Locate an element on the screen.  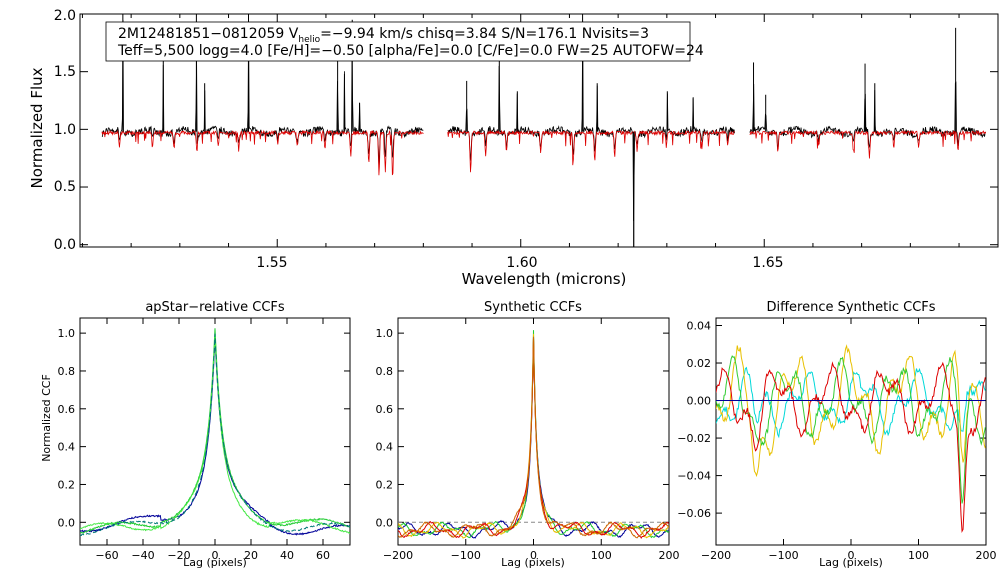
difference-ccf-title: Difference Synthetic CCFs is located at coordinates (850, 307).